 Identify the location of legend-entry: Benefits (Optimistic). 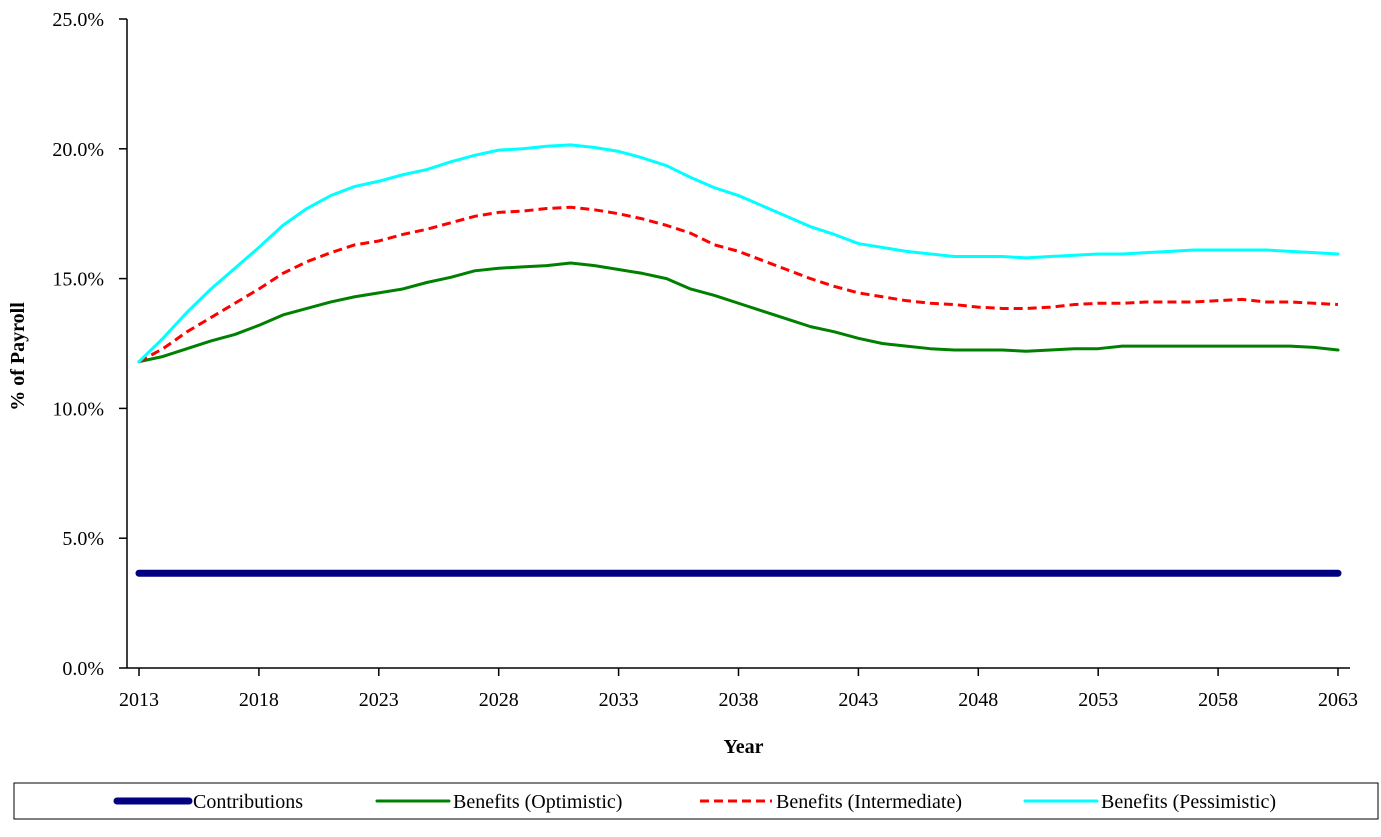
(498, 802).